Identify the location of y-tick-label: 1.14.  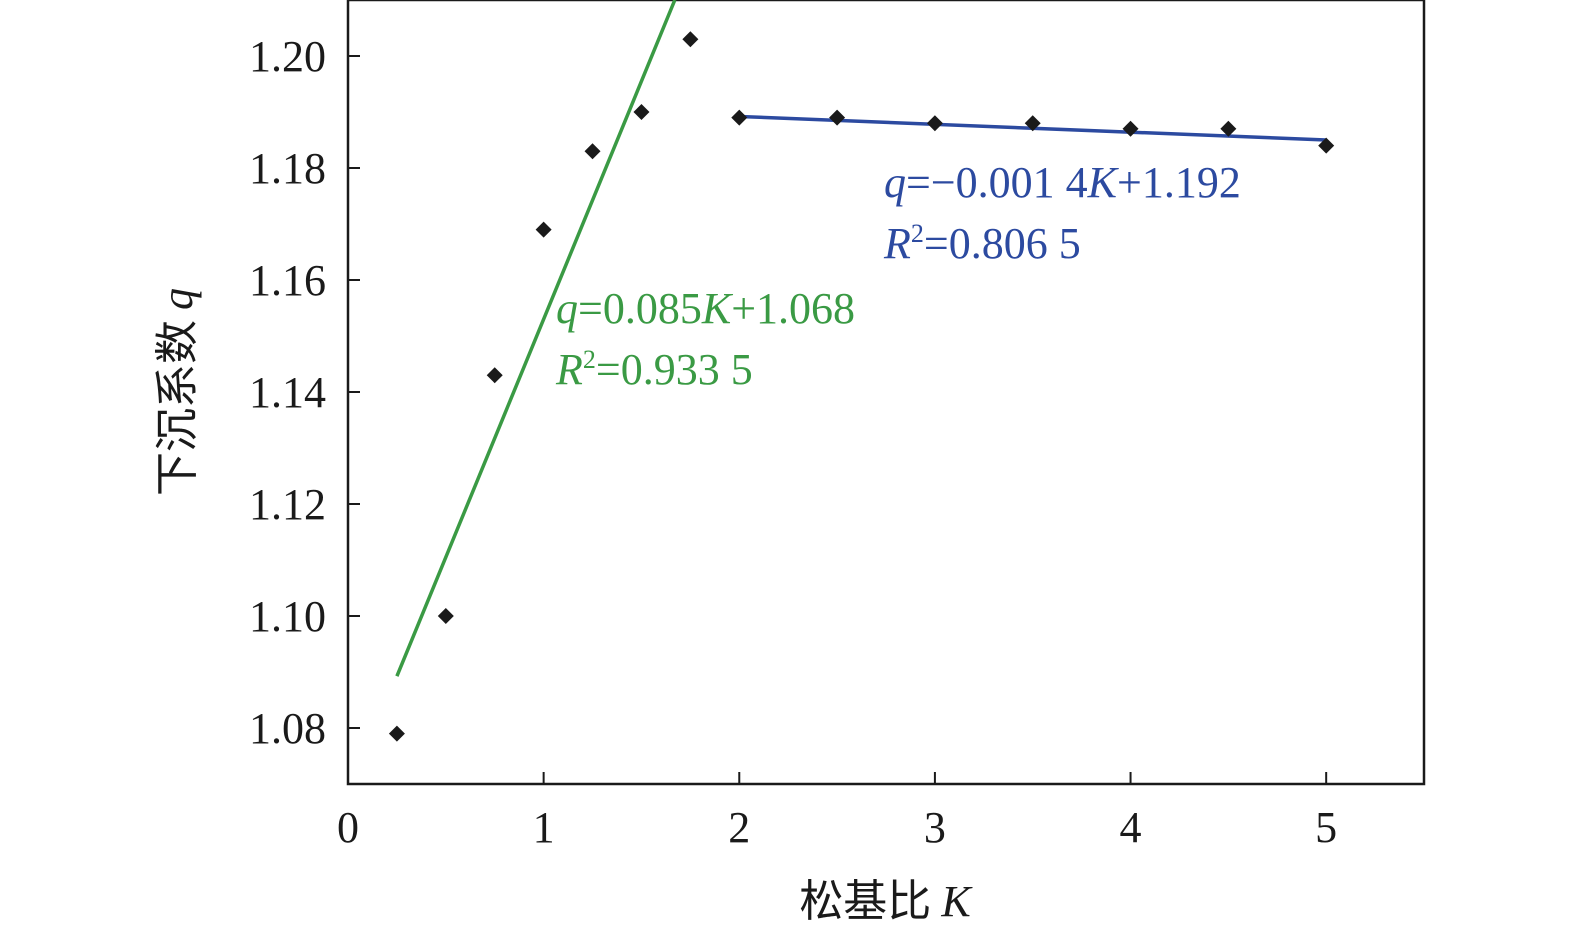
(287, 392).